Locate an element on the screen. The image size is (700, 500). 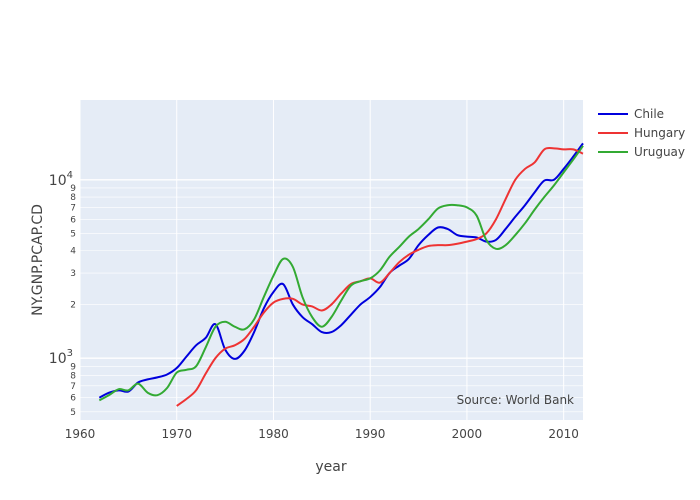
x-tick-label: 1990 is located at coordinates (370, 434).